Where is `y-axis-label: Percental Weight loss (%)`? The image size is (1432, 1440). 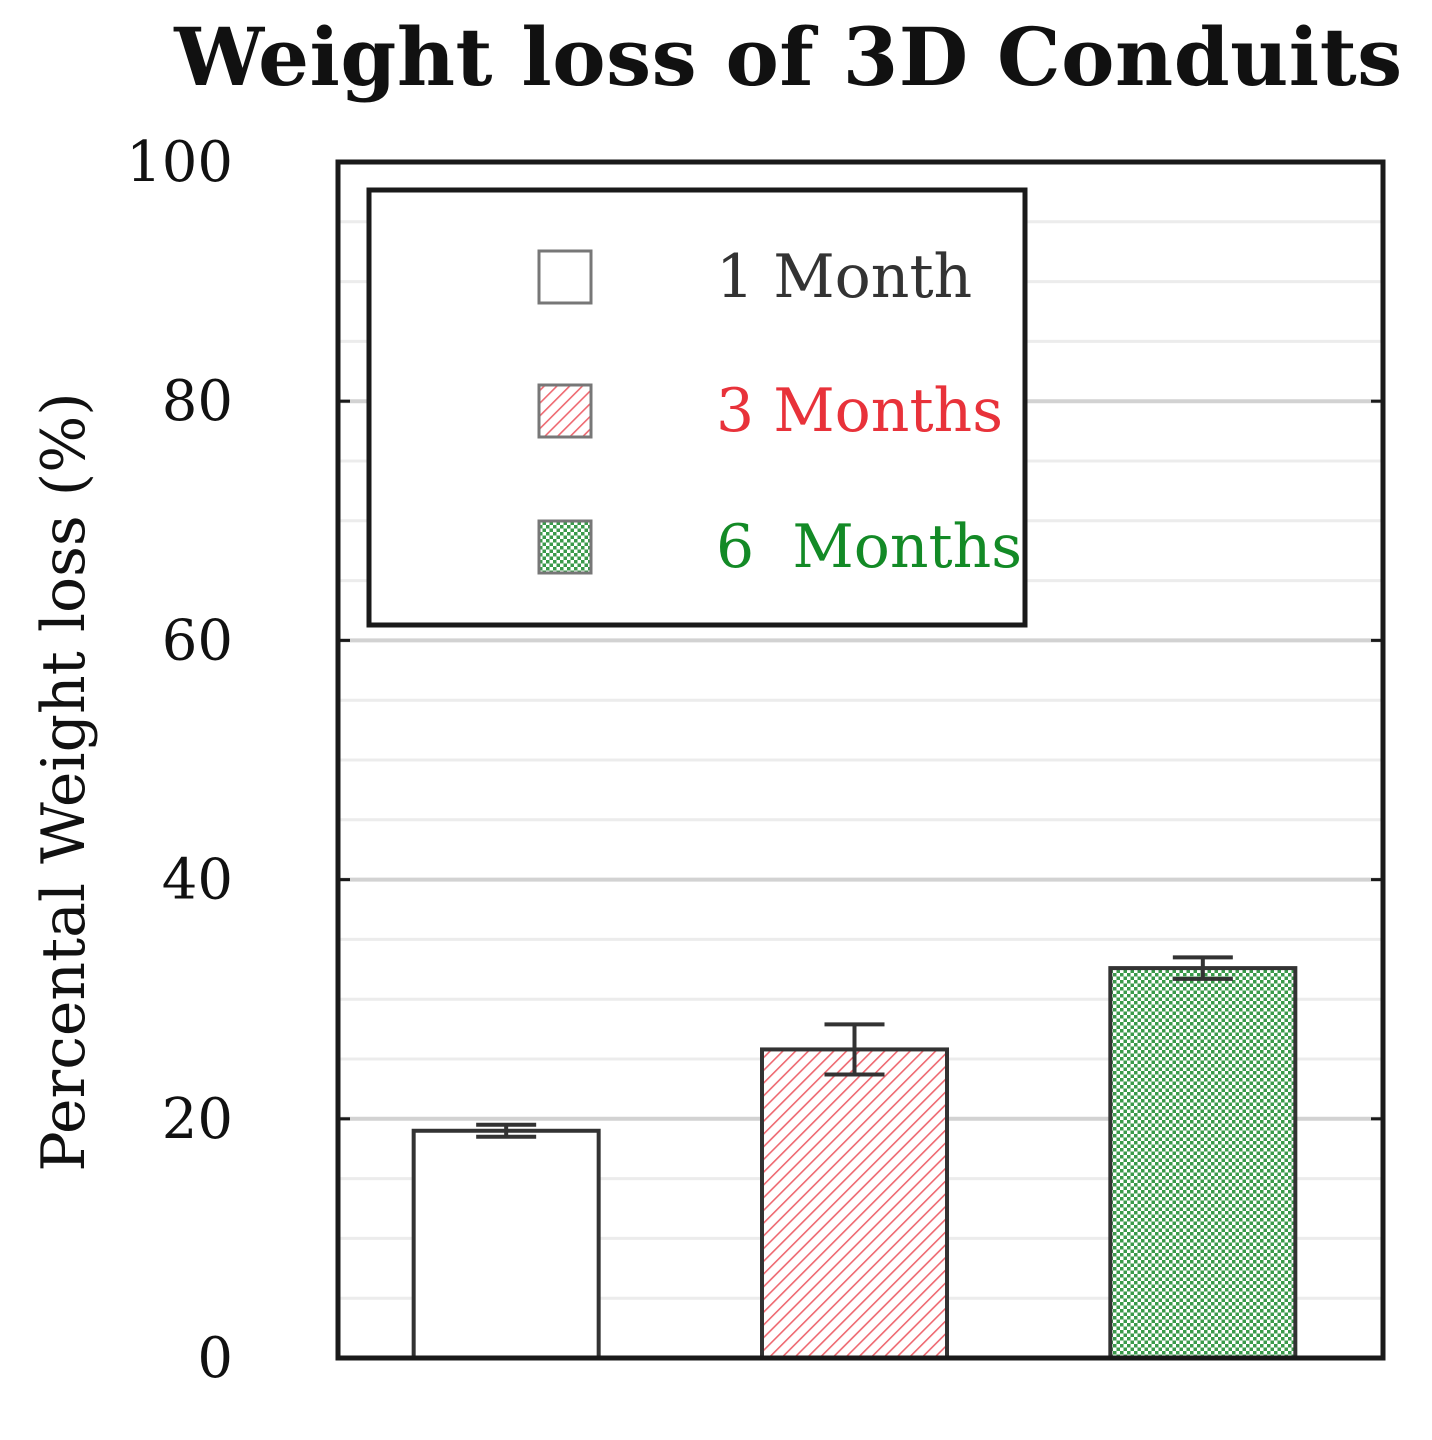
y-axis-label: Percental Weight loss (%) is located at coordinates (64, 781).